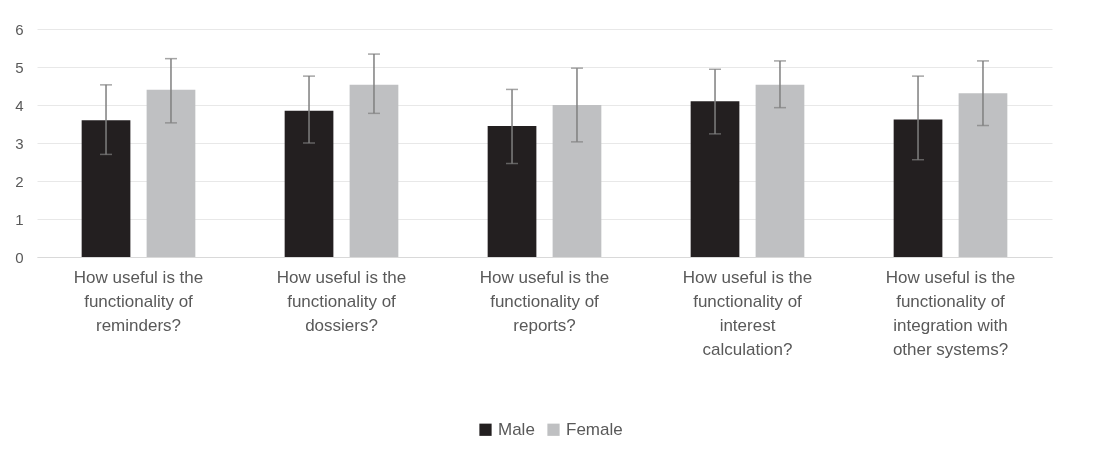  I want to click on y-tick-label: 0, so click(19, 257).